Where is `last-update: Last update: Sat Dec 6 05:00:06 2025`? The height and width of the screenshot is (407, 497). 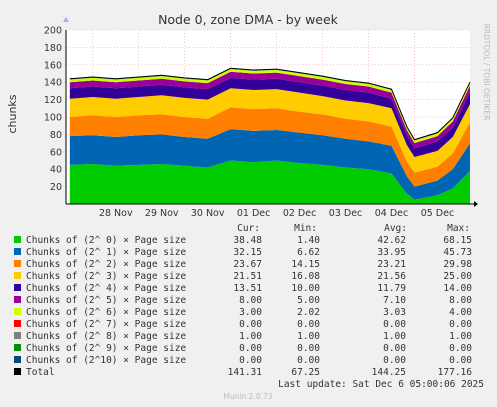 last-update: Last update: Sat Dec 6 05:00:06 2025 is located at coordinates (381, 384).